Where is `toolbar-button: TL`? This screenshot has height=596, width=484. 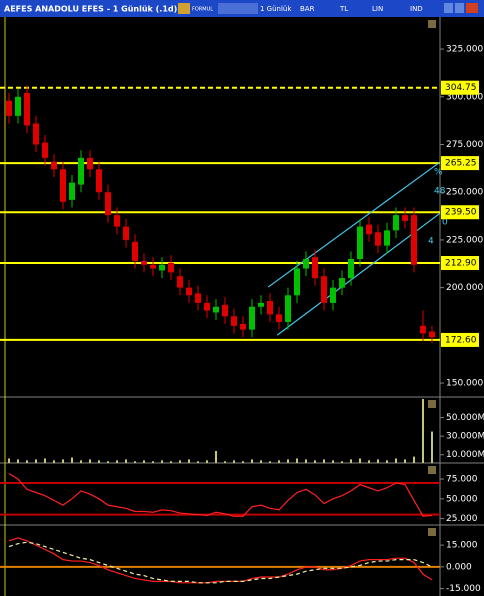 toolbar-button: TL is located at coordinates (343, 9).